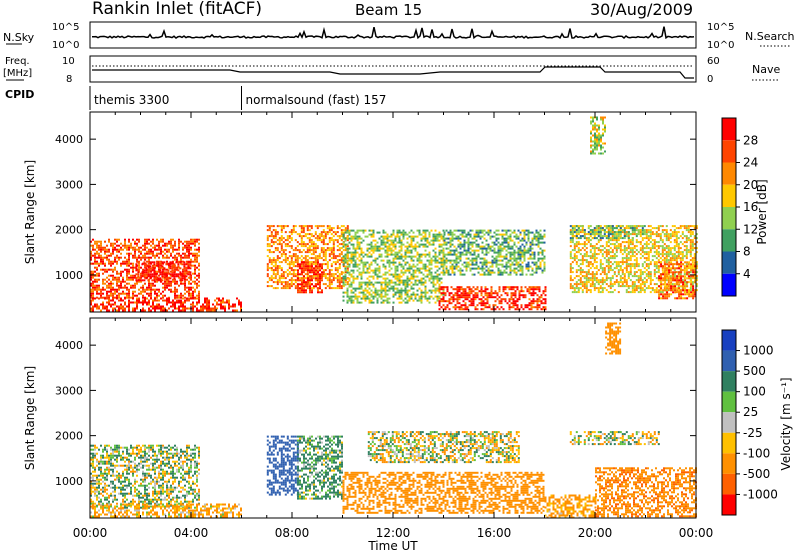  I want to click on freq-tick-top: 10, so click(68, 61).